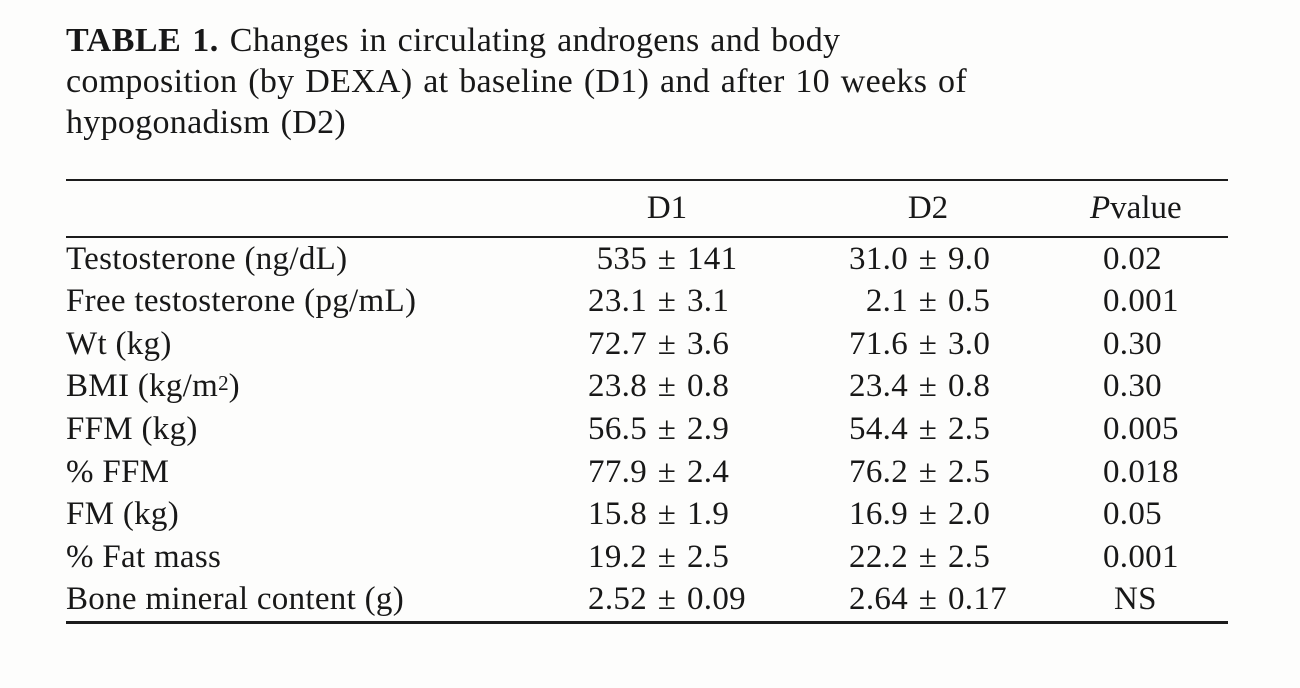 This screenshot has width=1300, height=688. Describe the element at coordinates (878, 428) in the screenshot. I see `d2-mean: 54.4` at that location.